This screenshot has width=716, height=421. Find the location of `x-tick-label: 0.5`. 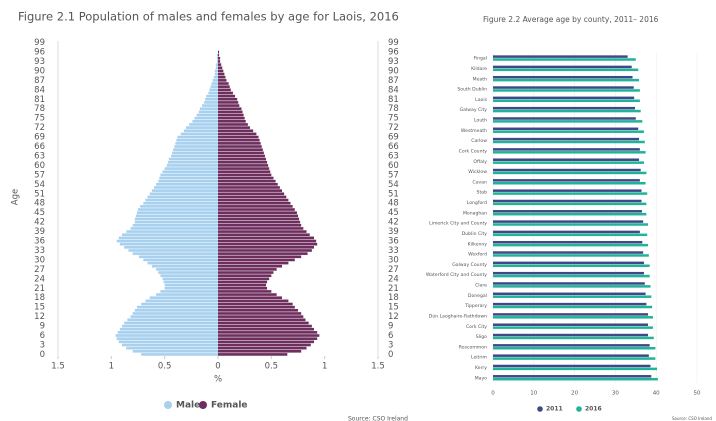

x-tick-label: 0.5 is located at coordinates (272, 367).